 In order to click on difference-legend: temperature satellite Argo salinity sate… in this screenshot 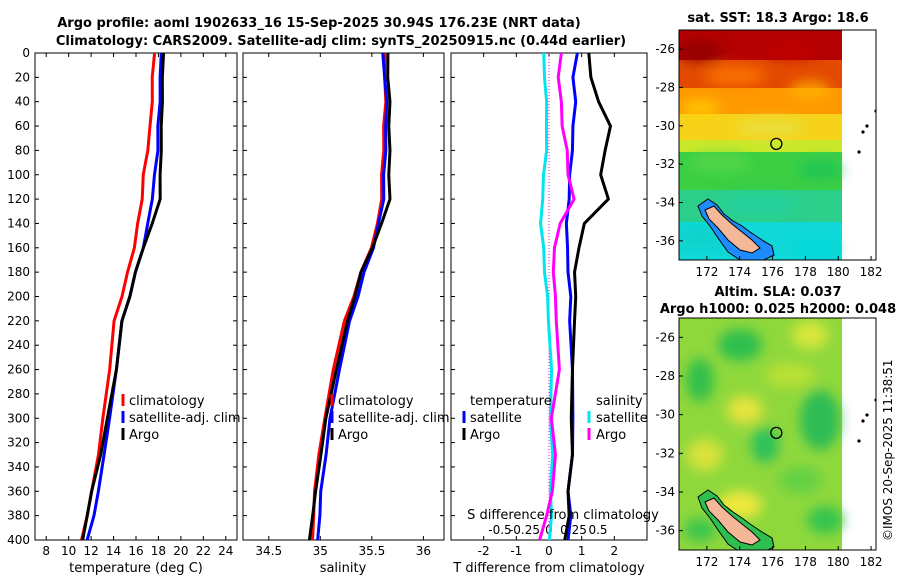, I will do `click(555, 418)`.